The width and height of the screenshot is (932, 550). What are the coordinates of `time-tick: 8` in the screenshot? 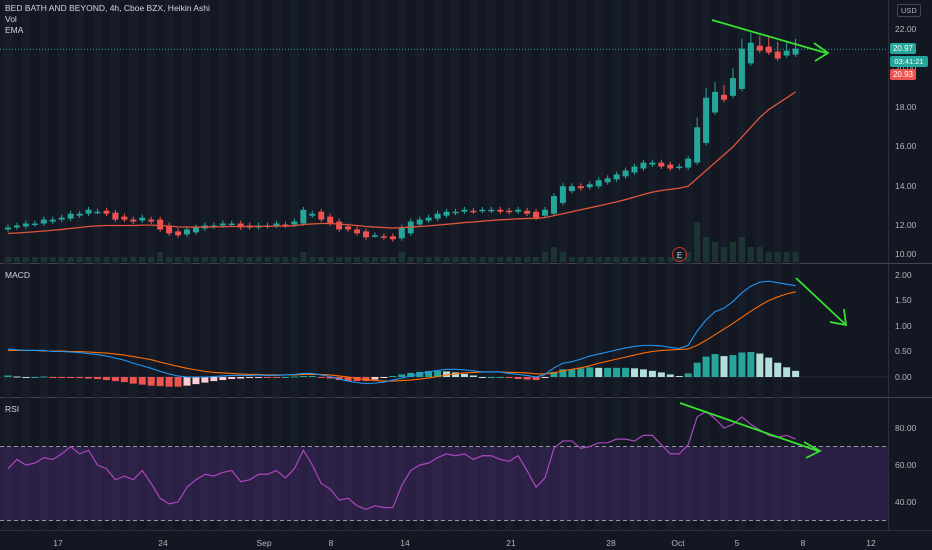 It's located at (331, 543).